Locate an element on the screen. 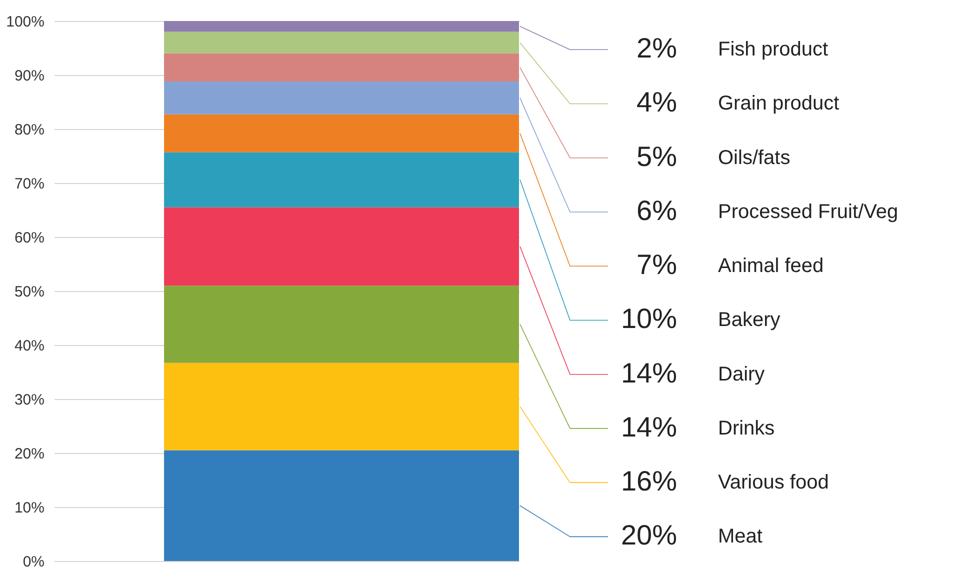 The height and width of the screenshot is (581, 957). data-label: 5% is located at coordinates (656, 156).